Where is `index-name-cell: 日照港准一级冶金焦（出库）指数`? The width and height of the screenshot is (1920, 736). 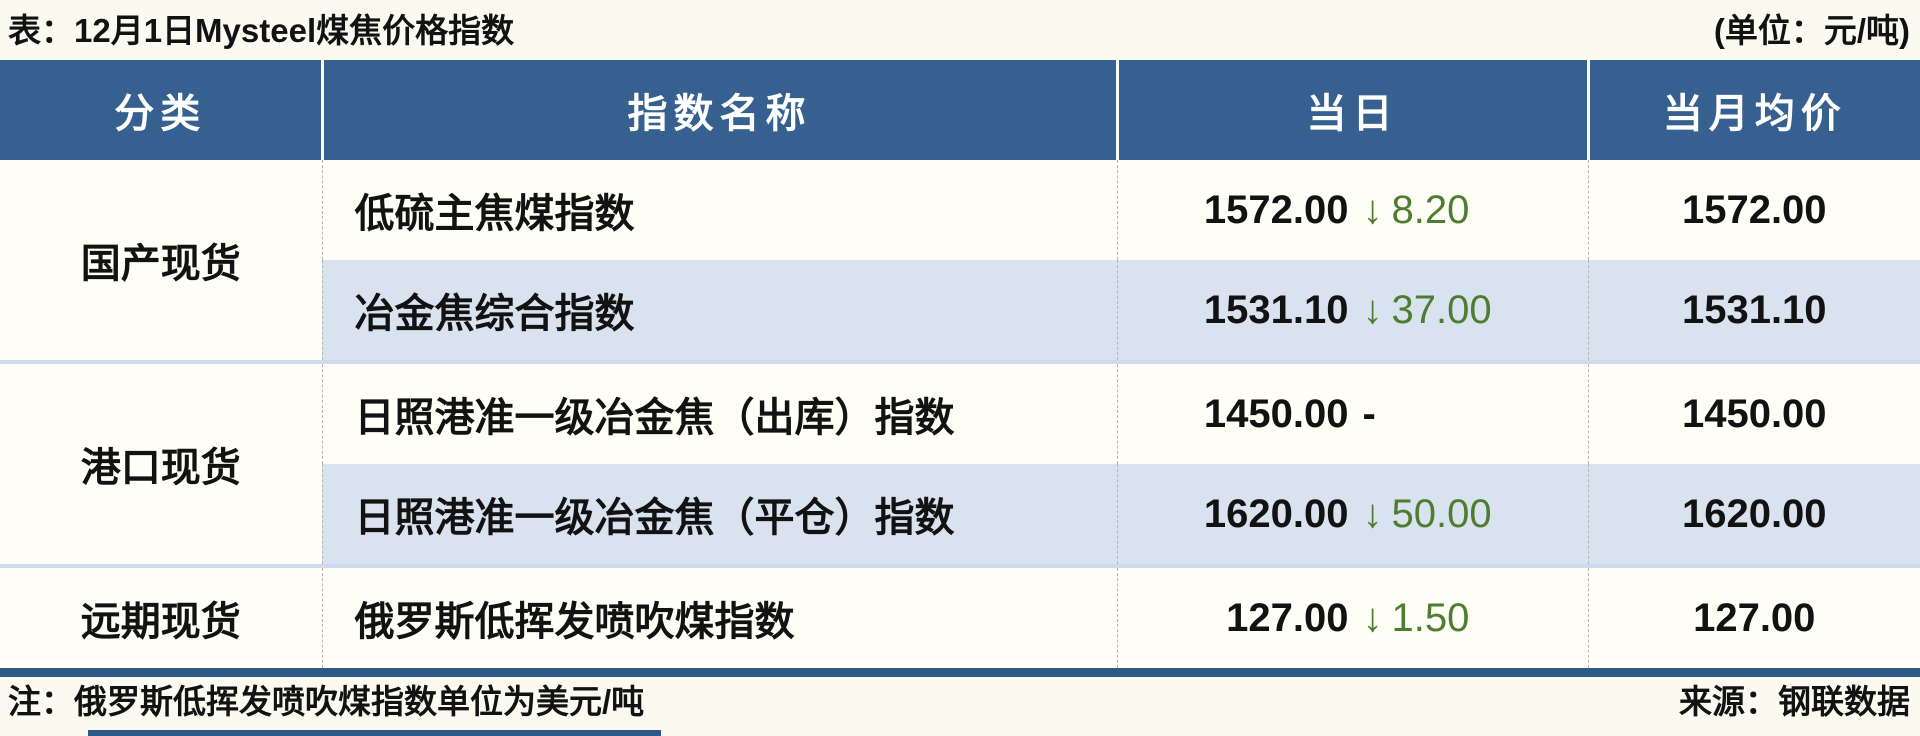
index-name-cell: 日照港准一级冶金焦（出库）指数 is located at coordinates (719, 413).